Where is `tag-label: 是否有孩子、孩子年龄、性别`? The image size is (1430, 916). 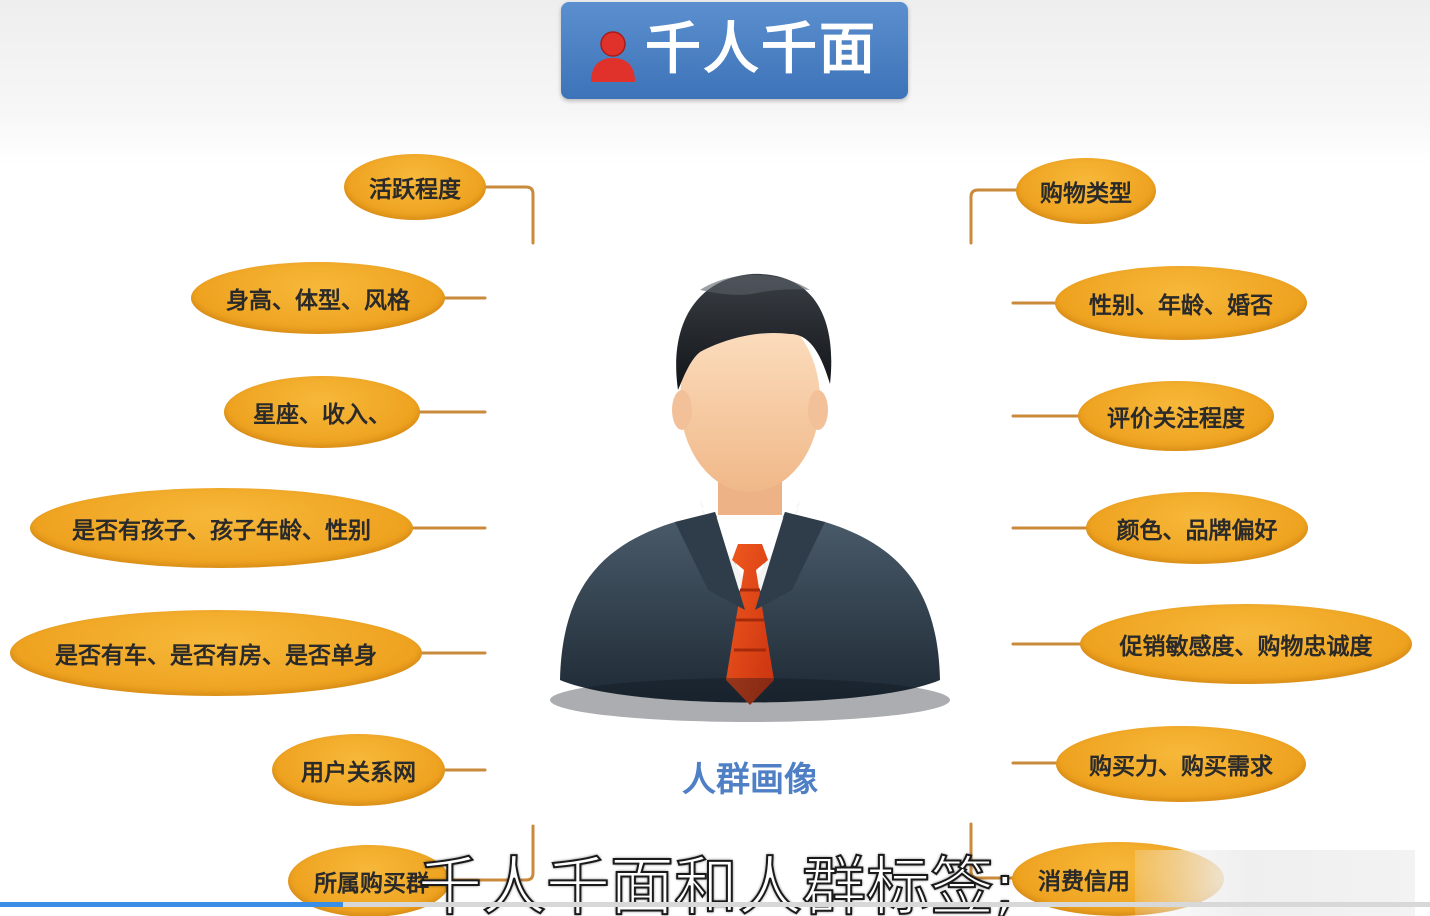 tag-label: 是否有孩子、孩子年龄、性别 is located at coordinates (221, 531).